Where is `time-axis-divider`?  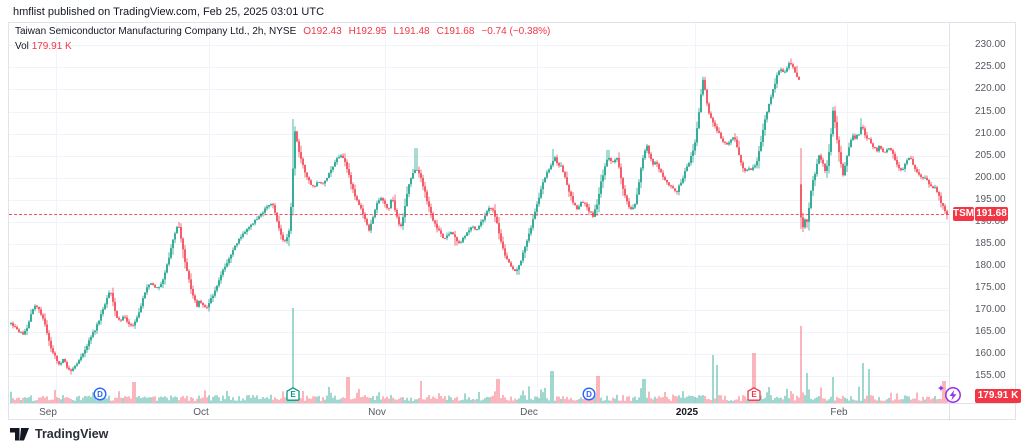
time-axis-divider is located at coordinates (513, 403).